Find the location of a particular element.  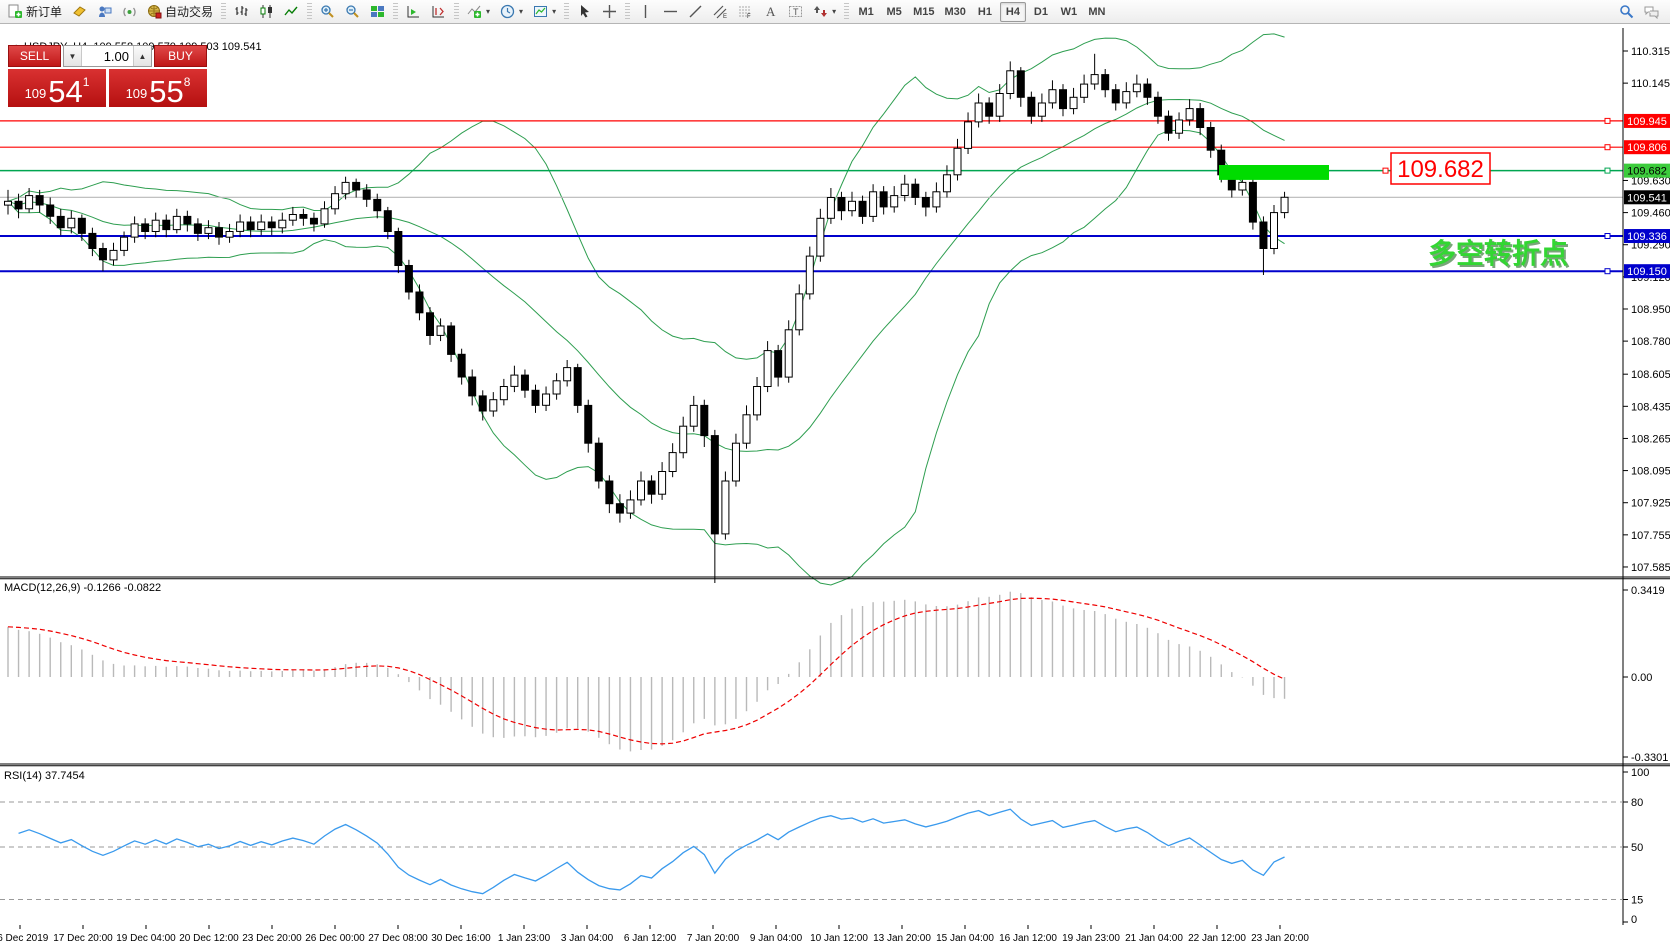

horizontal-line-button is located at coordinates (670, 12).